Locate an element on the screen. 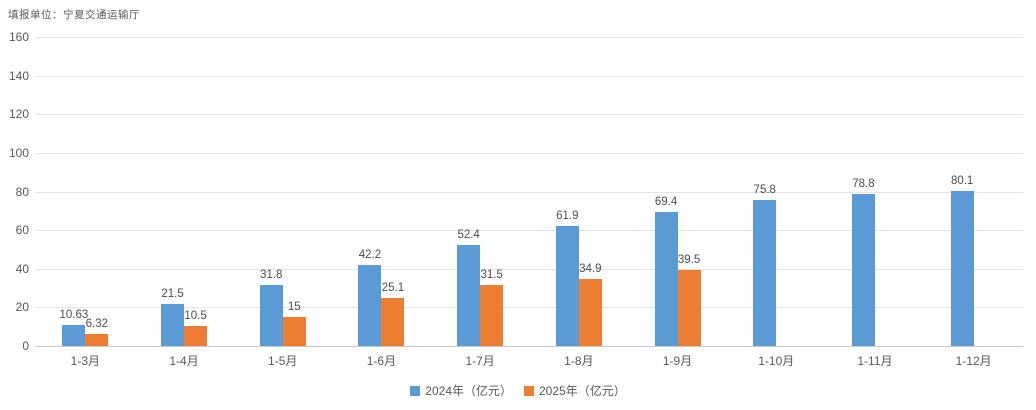  bar-value-label: 31.5 is located at coordinates (491, 275).